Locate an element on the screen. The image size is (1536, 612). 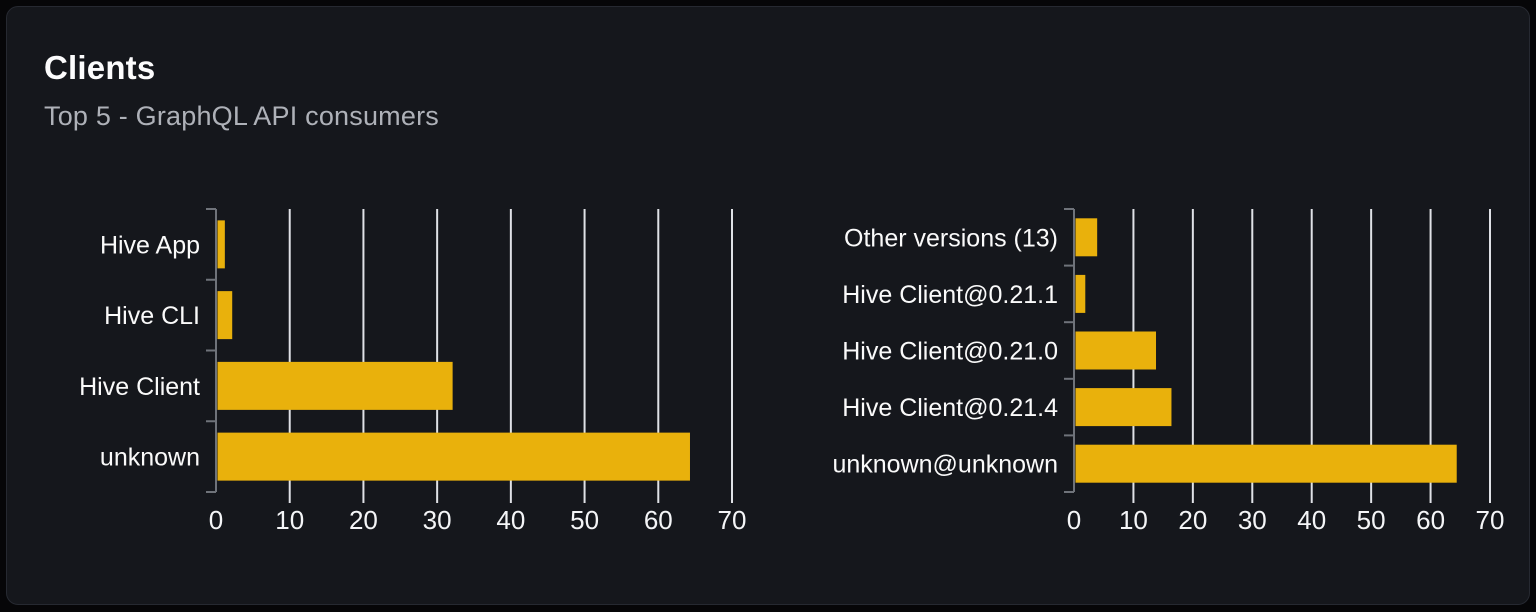
category-label: Hive Client@0.21.1 is located at coordinates (950, 295).